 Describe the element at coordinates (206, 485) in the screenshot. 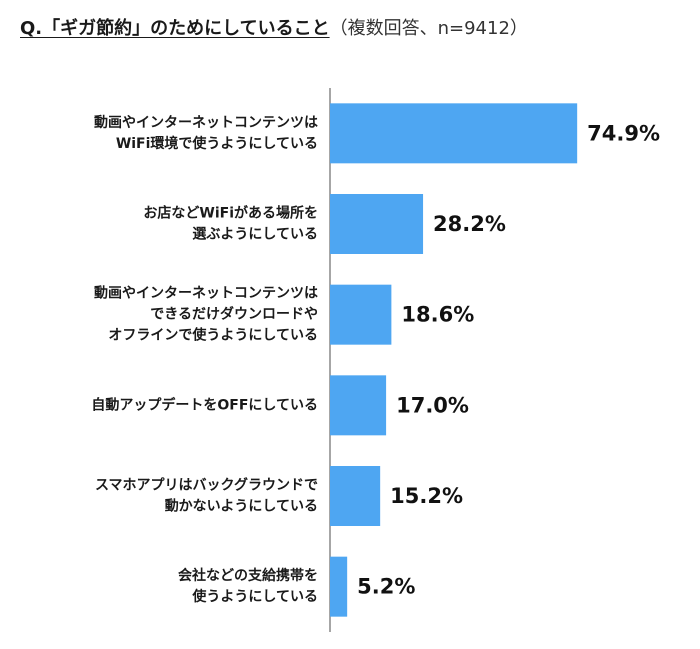

I see `category-label-line: スマホアプリはバックグラウンドで` at that location.